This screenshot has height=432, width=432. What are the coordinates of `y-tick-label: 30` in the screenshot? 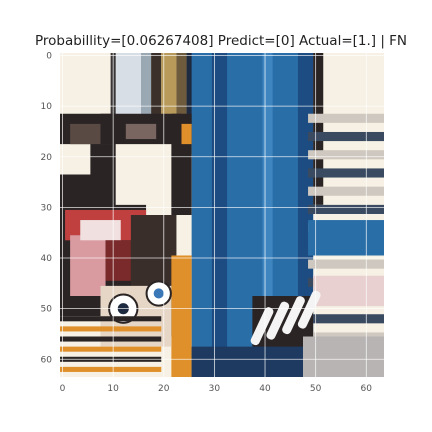 It's located at (47, 208).